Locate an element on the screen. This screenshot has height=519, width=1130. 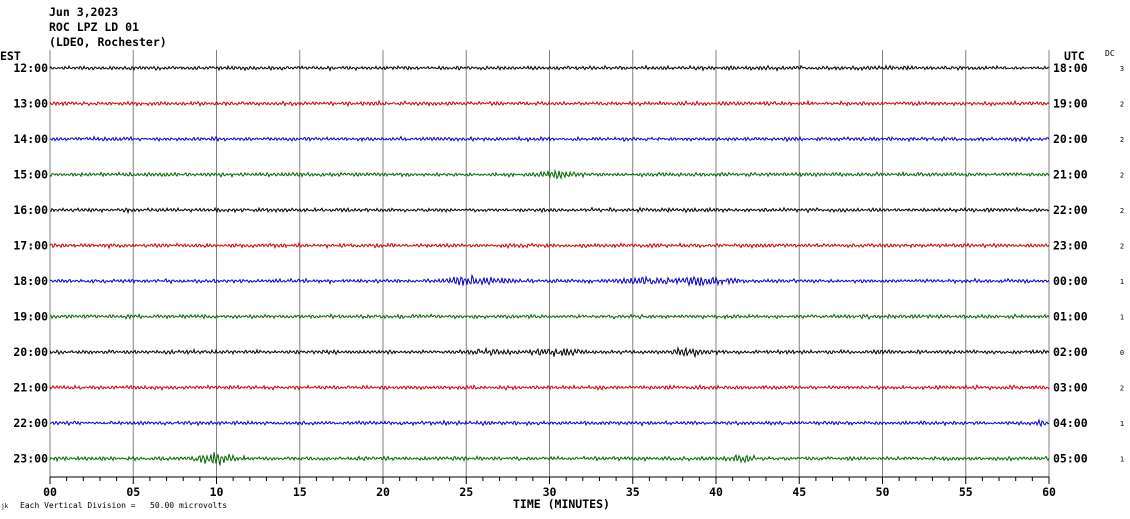
est-time-label: 12:00 is located at coordinates (30, 68).